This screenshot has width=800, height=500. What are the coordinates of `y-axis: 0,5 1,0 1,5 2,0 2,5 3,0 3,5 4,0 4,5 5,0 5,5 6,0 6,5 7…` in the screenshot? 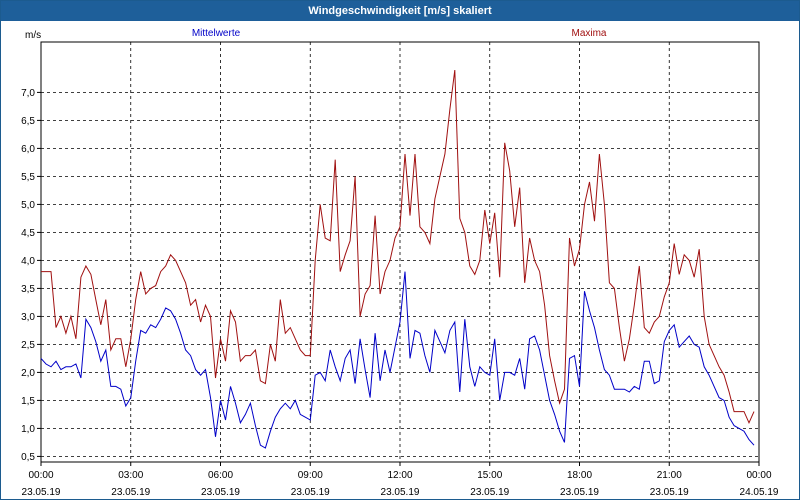 It's located at (31, 275).